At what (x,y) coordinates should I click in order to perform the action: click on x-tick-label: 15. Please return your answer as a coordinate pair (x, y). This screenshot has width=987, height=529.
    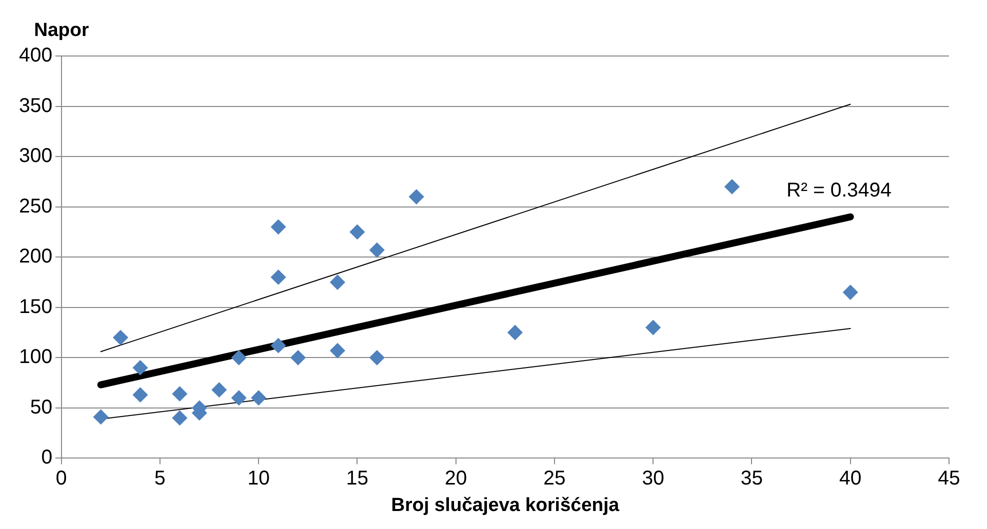
    Looking at the image, I should click on (357, 479).